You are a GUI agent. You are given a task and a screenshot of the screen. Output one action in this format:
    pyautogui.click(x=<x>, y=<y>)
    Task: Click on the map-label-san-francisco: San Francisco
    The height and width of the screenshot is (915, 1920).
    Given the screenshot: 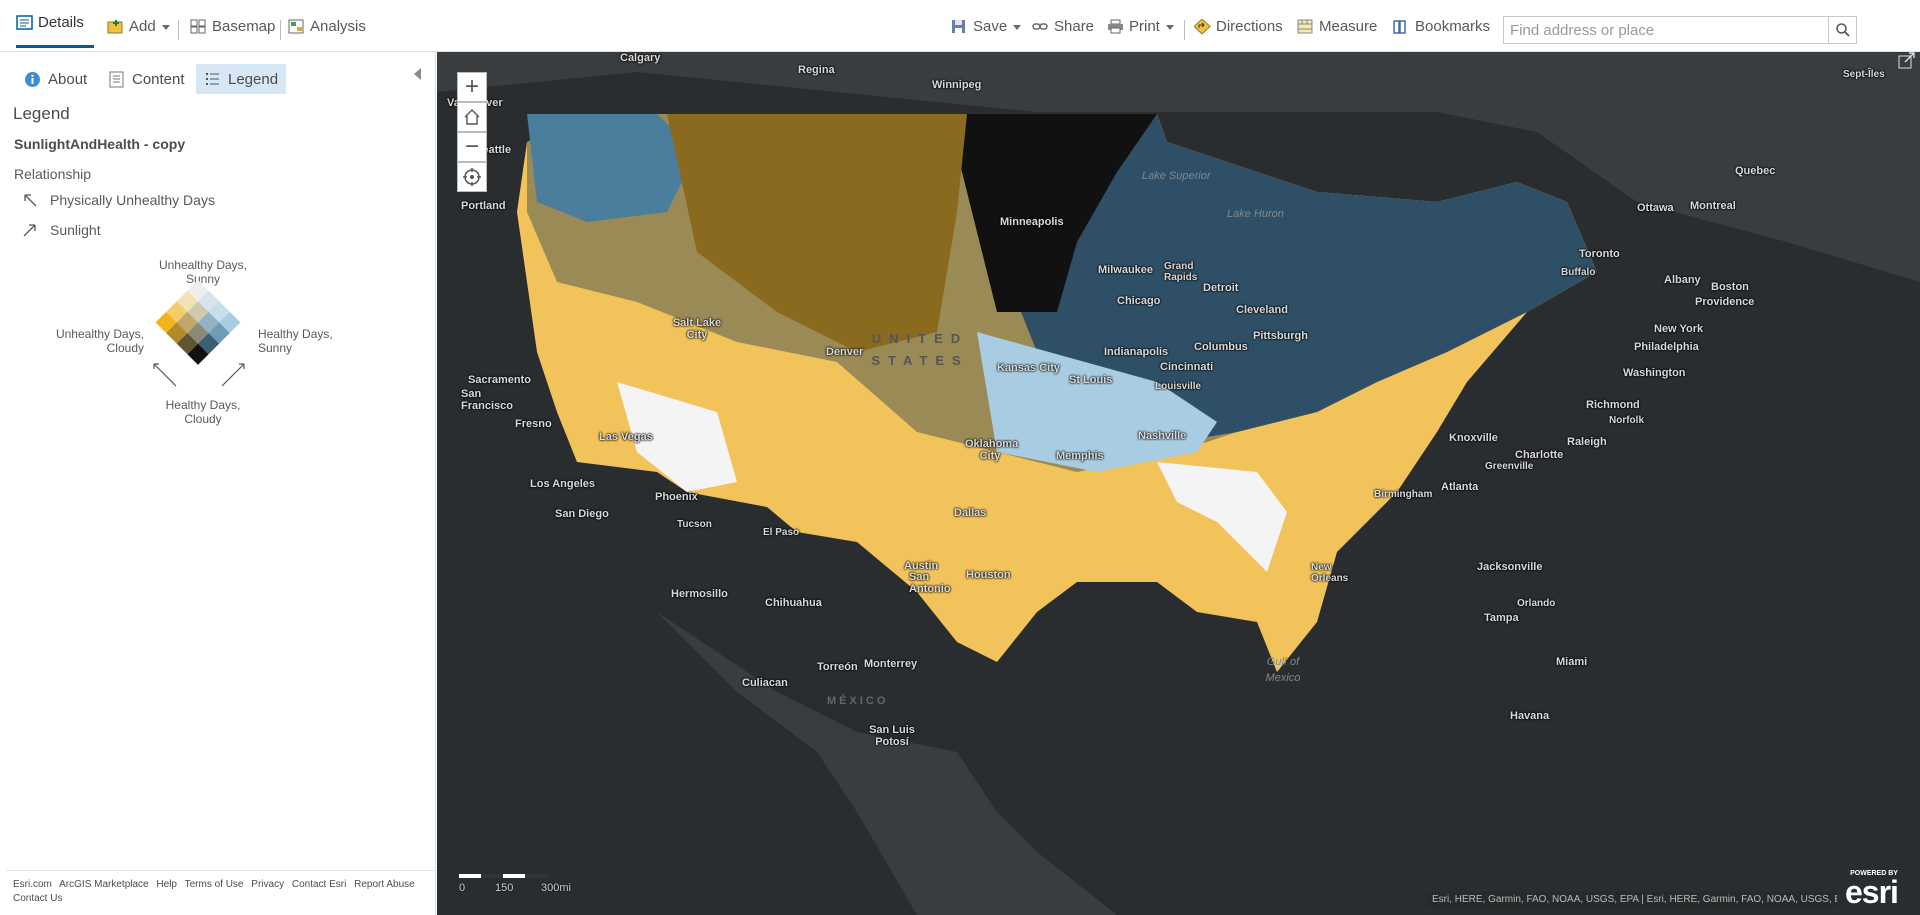 What is the action you would take?
    pyautogui.click(x=487, y=400)
    